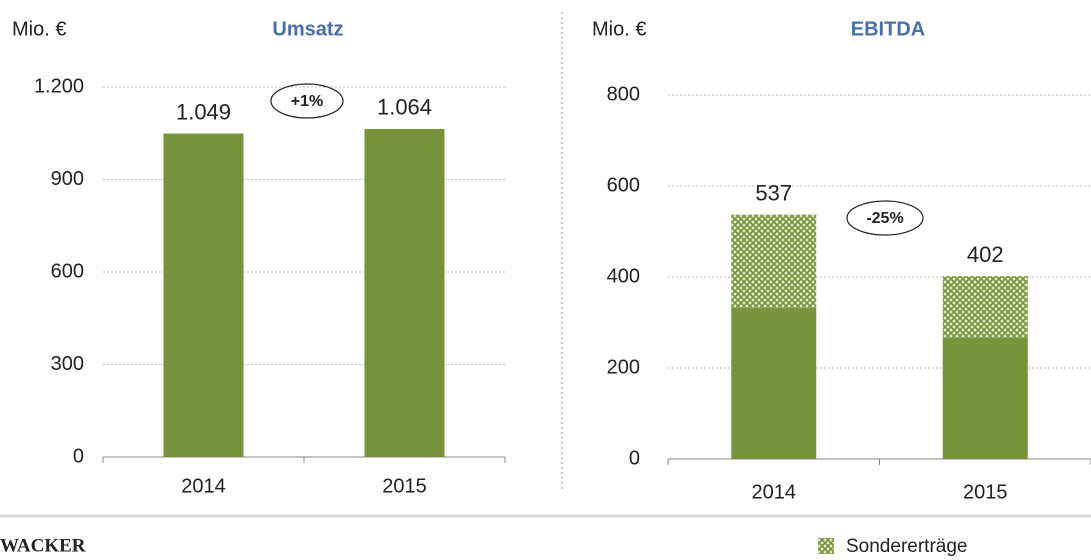 The image size is (1091, 560). I want to click on y-tick-label: 400, so click(623, 276).